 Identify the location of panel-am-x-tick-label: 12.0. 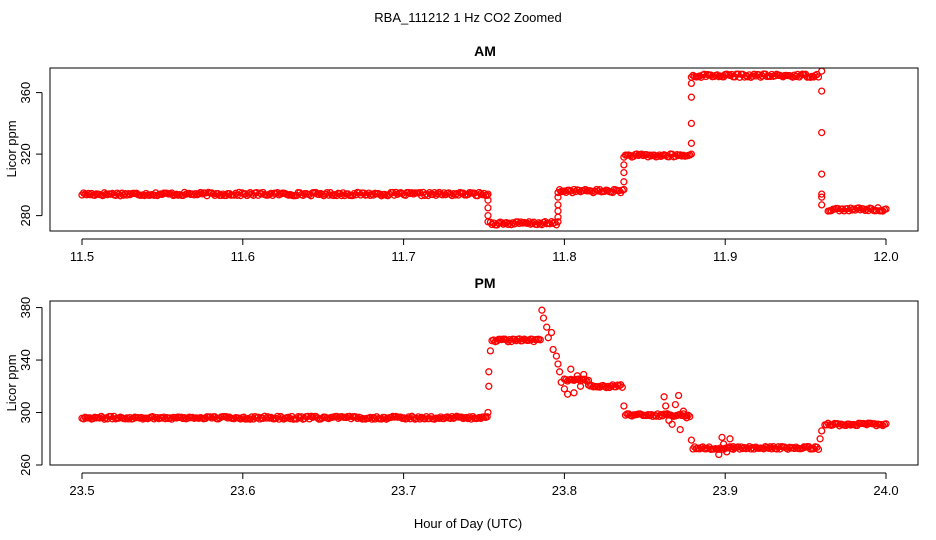
(885, 256).